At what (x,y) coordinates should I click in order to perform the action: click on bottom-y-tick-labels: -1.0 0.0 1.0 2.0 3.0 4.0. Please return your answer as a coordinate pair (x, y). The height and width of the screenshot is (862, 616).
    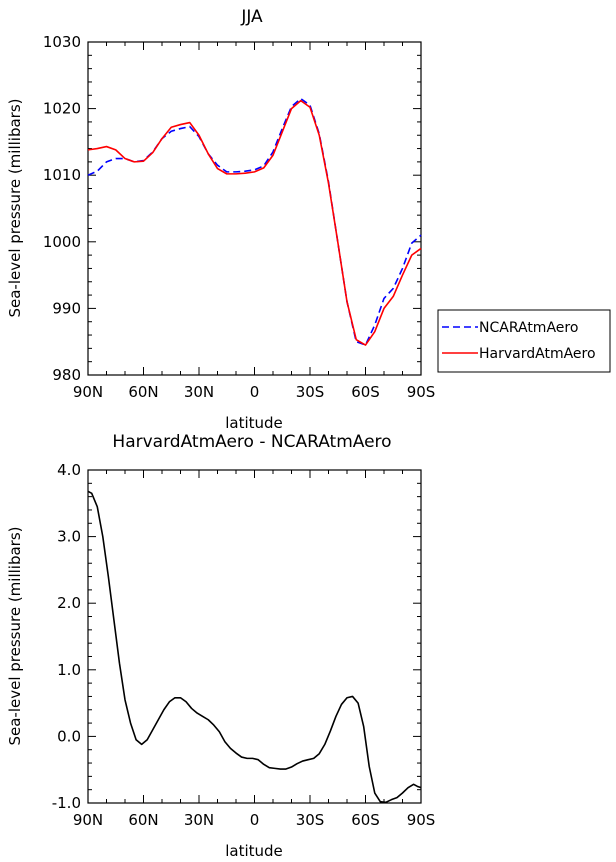
    Looking at the image, I should click on (66, 636).